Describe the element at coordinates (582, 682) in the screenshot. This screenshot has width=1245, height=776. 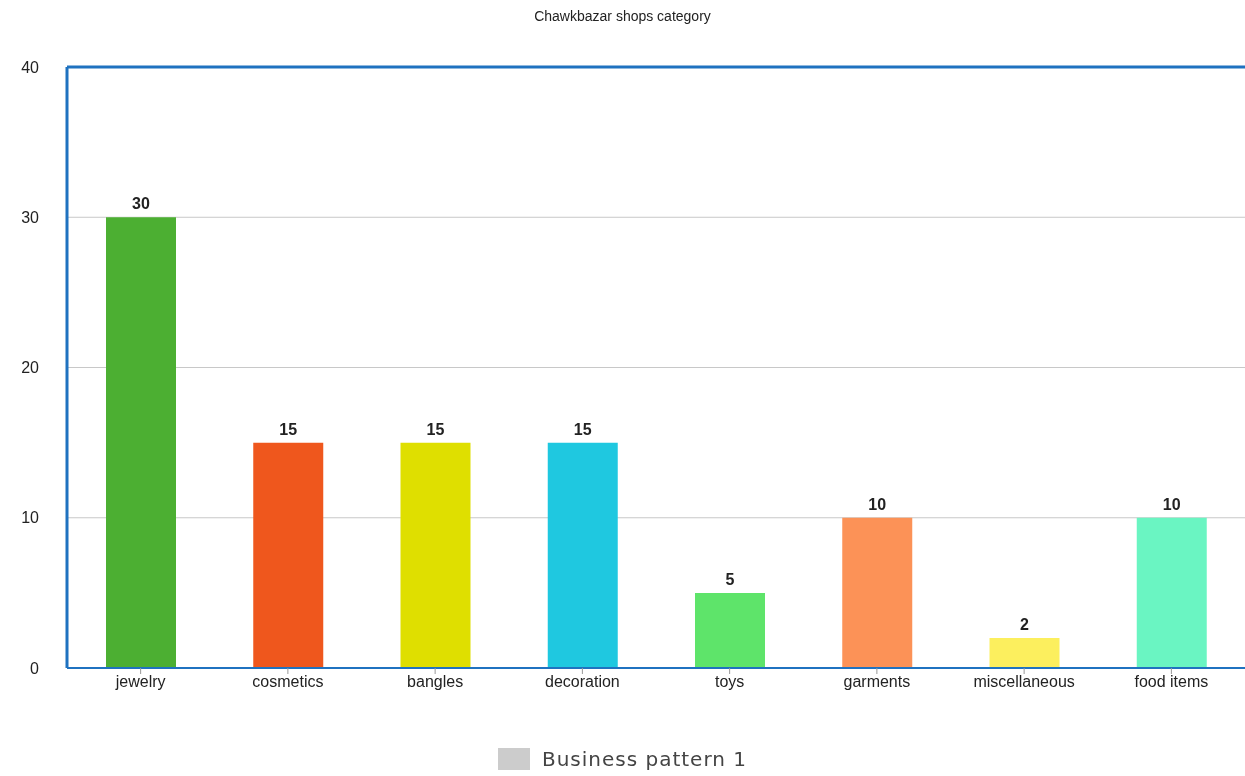
I see `x-tick-label: decoration` at that location.